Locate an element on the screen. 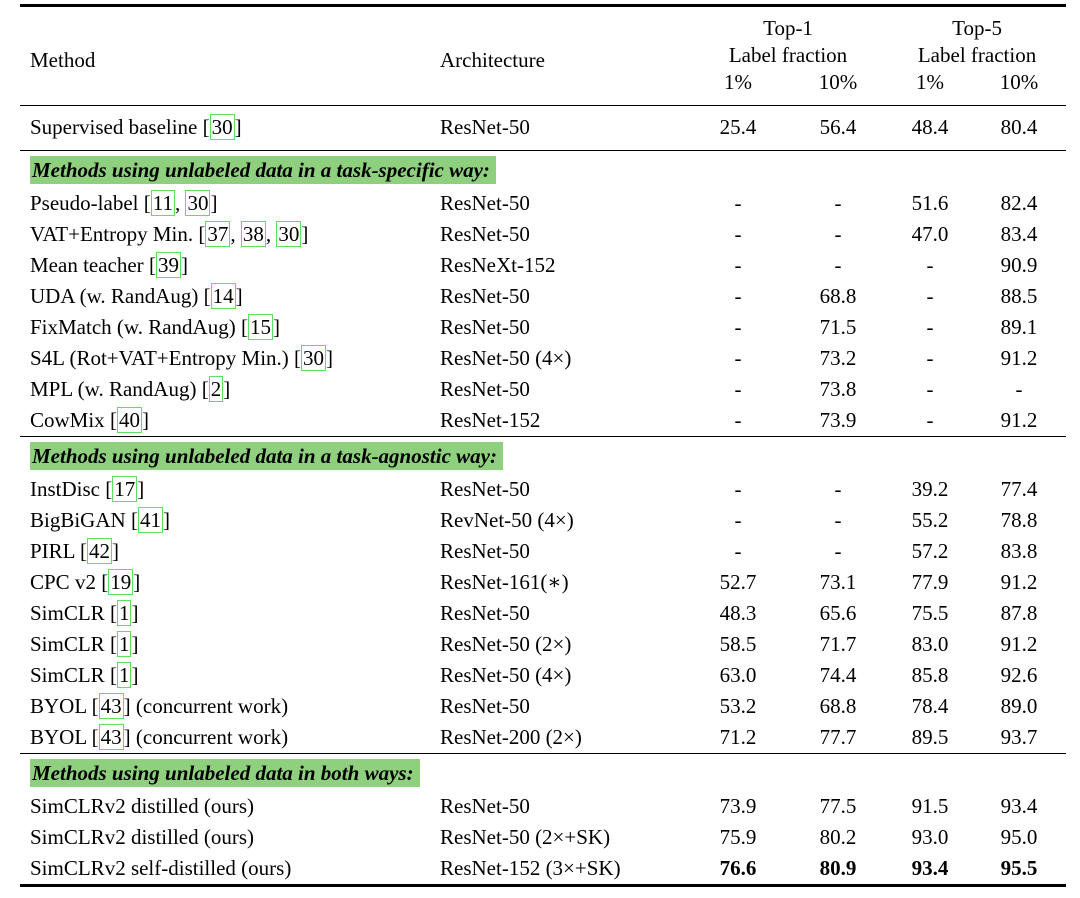 This screenshot has width=1080, height=898. method-label: S4L (Rot+VAT+Entropy Min.) is located at coordinates (159, 358).